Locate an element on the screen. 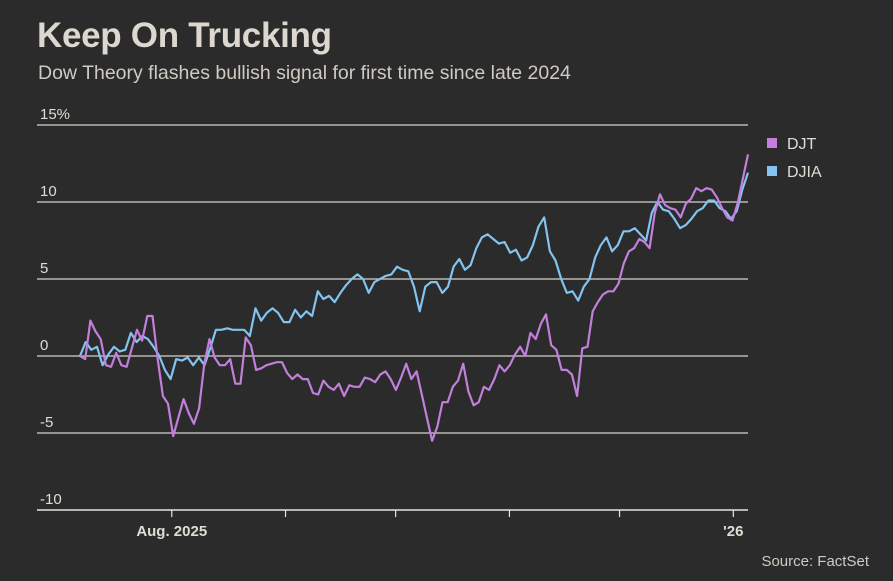 The width and height of the screenshot is (893, 581). legend-swatch-djt is located at coordinates (772, 143).